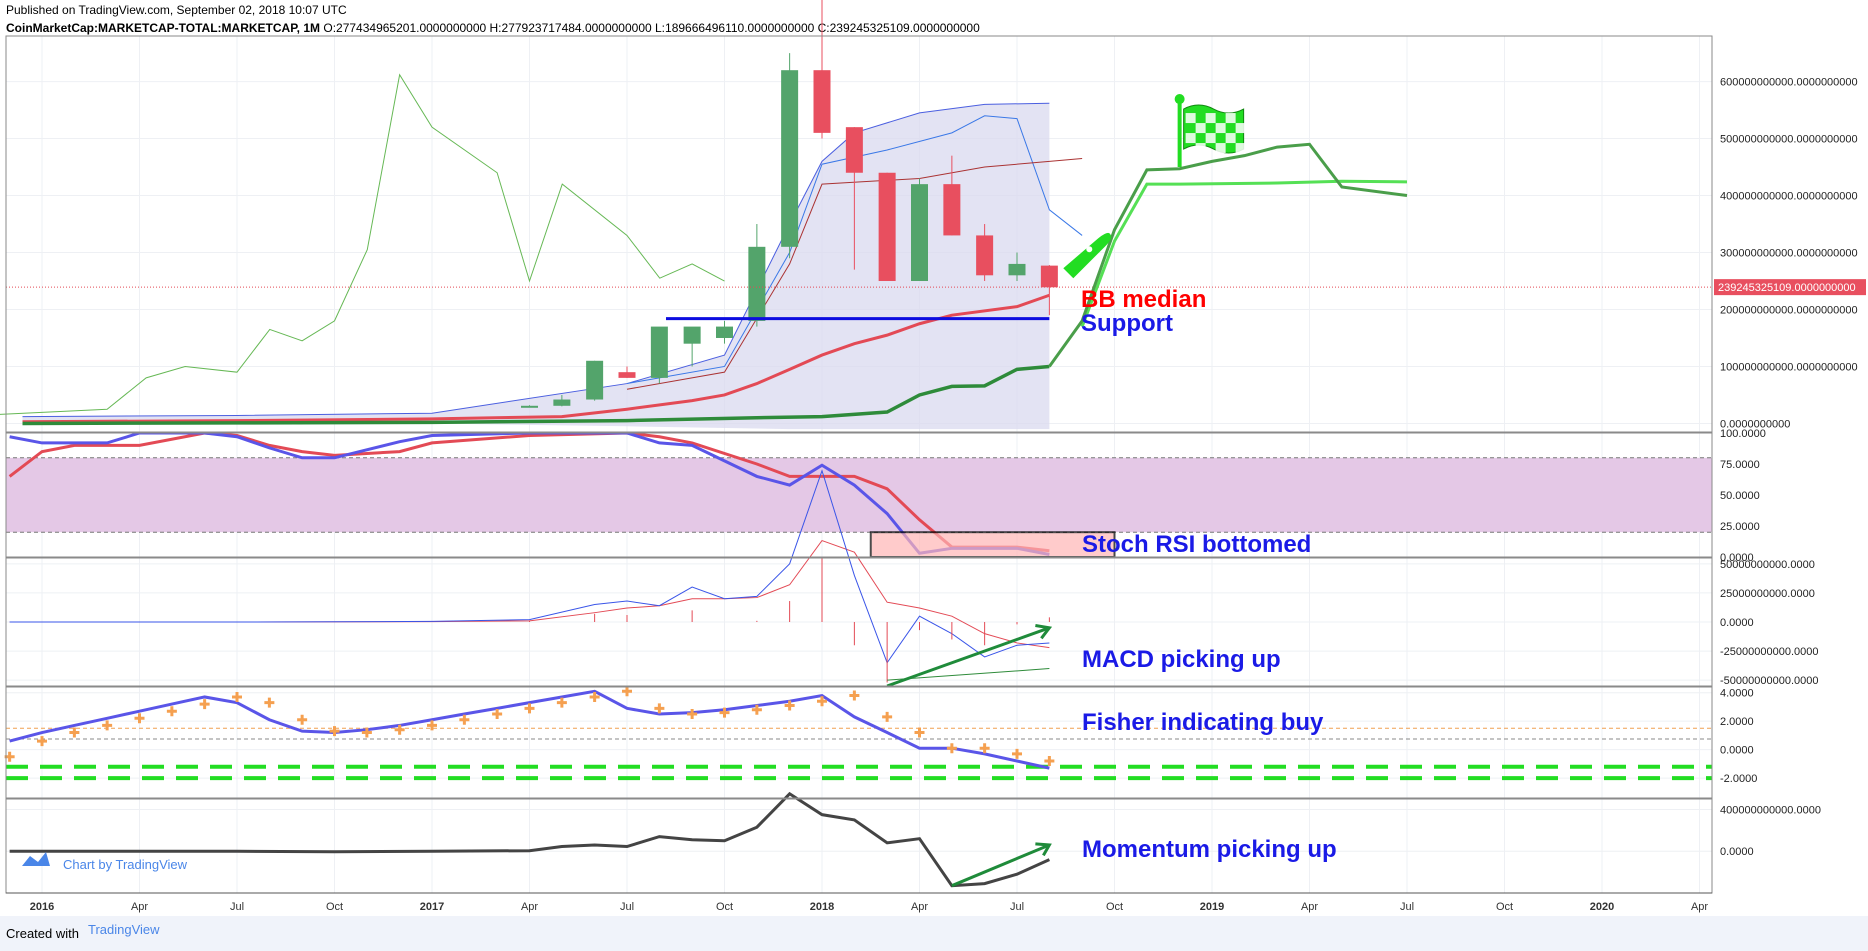 The height and width of the screenshot is (951, 1868). I want to click on momentum-pane: Chart by TradingView, so click(530, 839).